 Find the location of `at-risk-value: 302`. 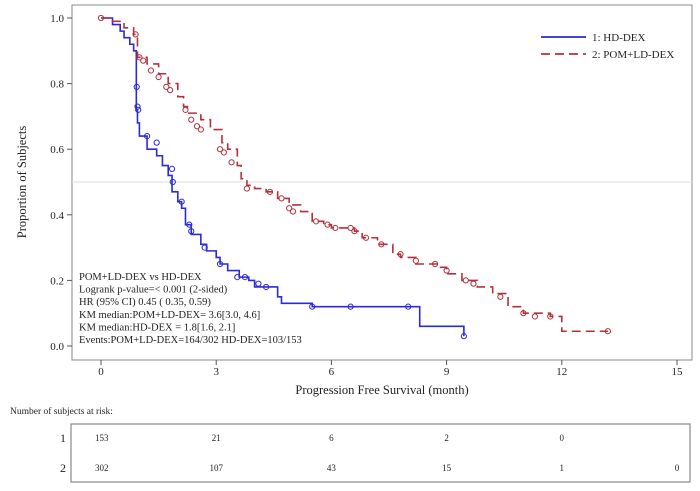

at-risk-value: 302 is located at coordinates (102, 468).